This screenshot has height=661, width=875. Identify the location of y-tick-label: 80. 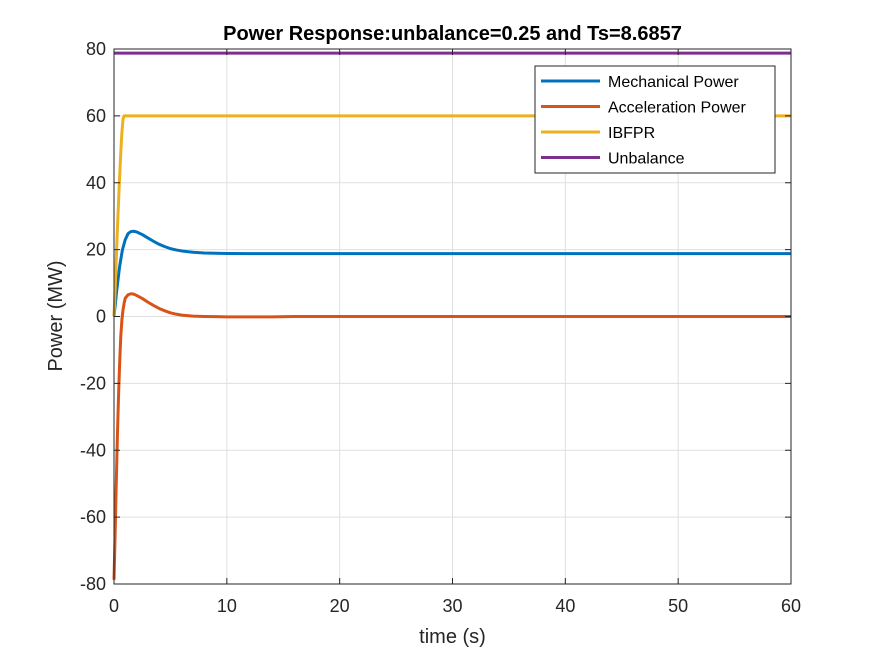
(96, 49).